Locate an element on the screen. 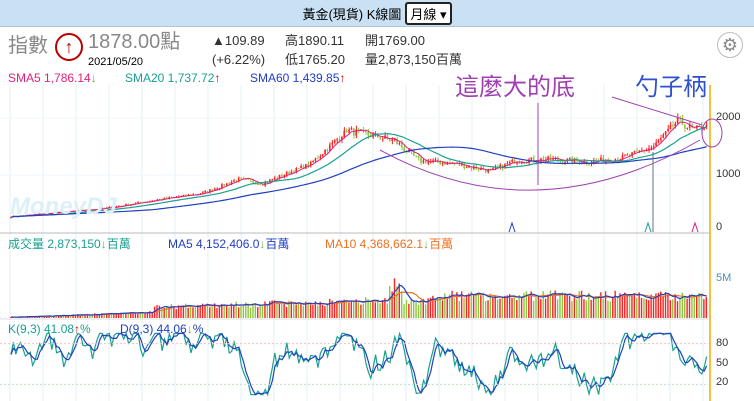  sma5-value: SMA5 1,786.14 is located at coordinates (49, 78).